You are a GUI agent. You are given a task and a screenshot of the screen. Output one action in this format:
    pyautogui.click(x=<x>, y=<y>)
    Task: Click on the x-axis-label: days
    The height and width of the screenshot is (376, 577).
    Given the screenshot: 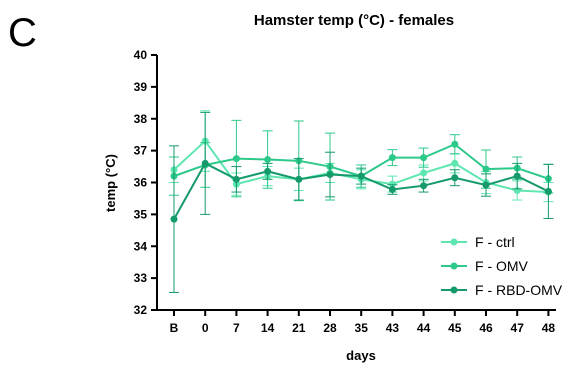 What is the action you would take?
    pyautogui.click(x=361, y=355)
    